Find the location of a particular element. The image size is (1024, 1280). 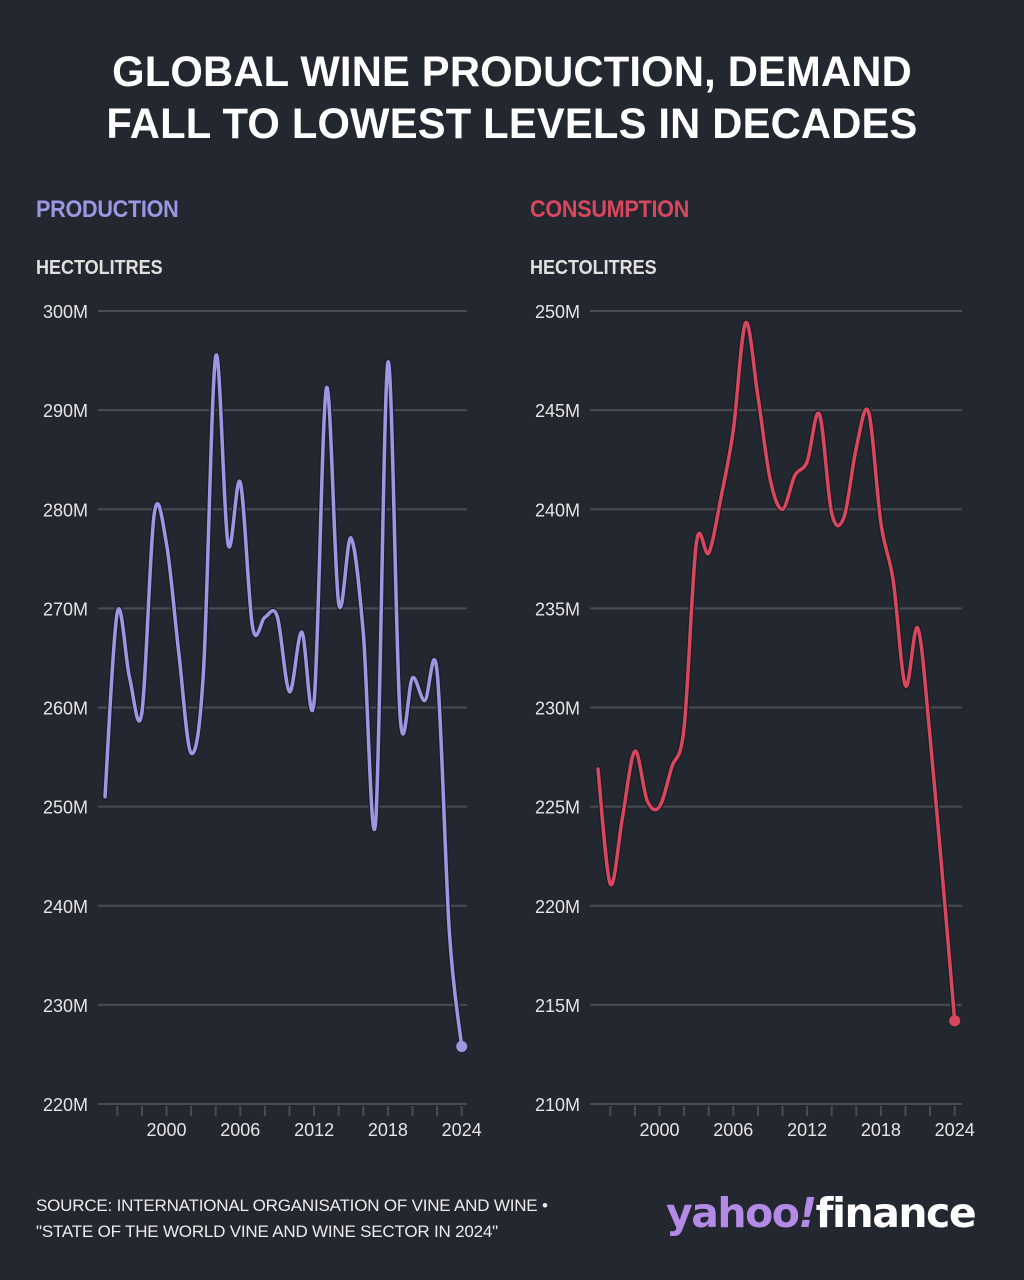

logo-yahoo-text: yahoo is located at coordinates (733, 1213).